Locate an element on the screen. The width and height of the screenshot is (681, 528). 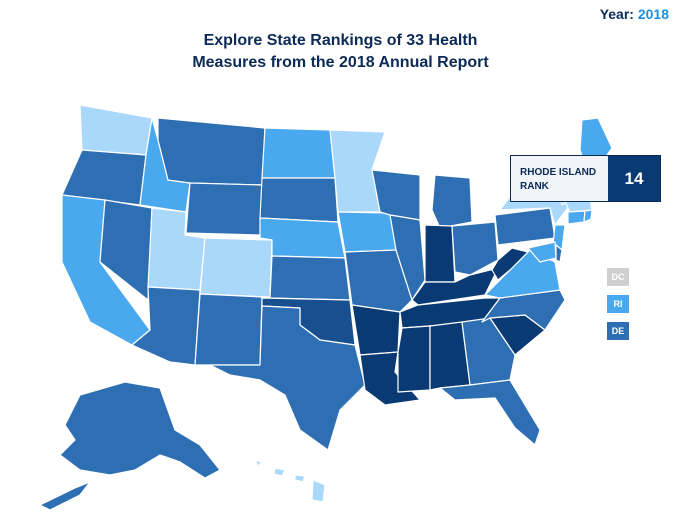
year-selector: Year: 2018 is located at coordinates (634, 14).